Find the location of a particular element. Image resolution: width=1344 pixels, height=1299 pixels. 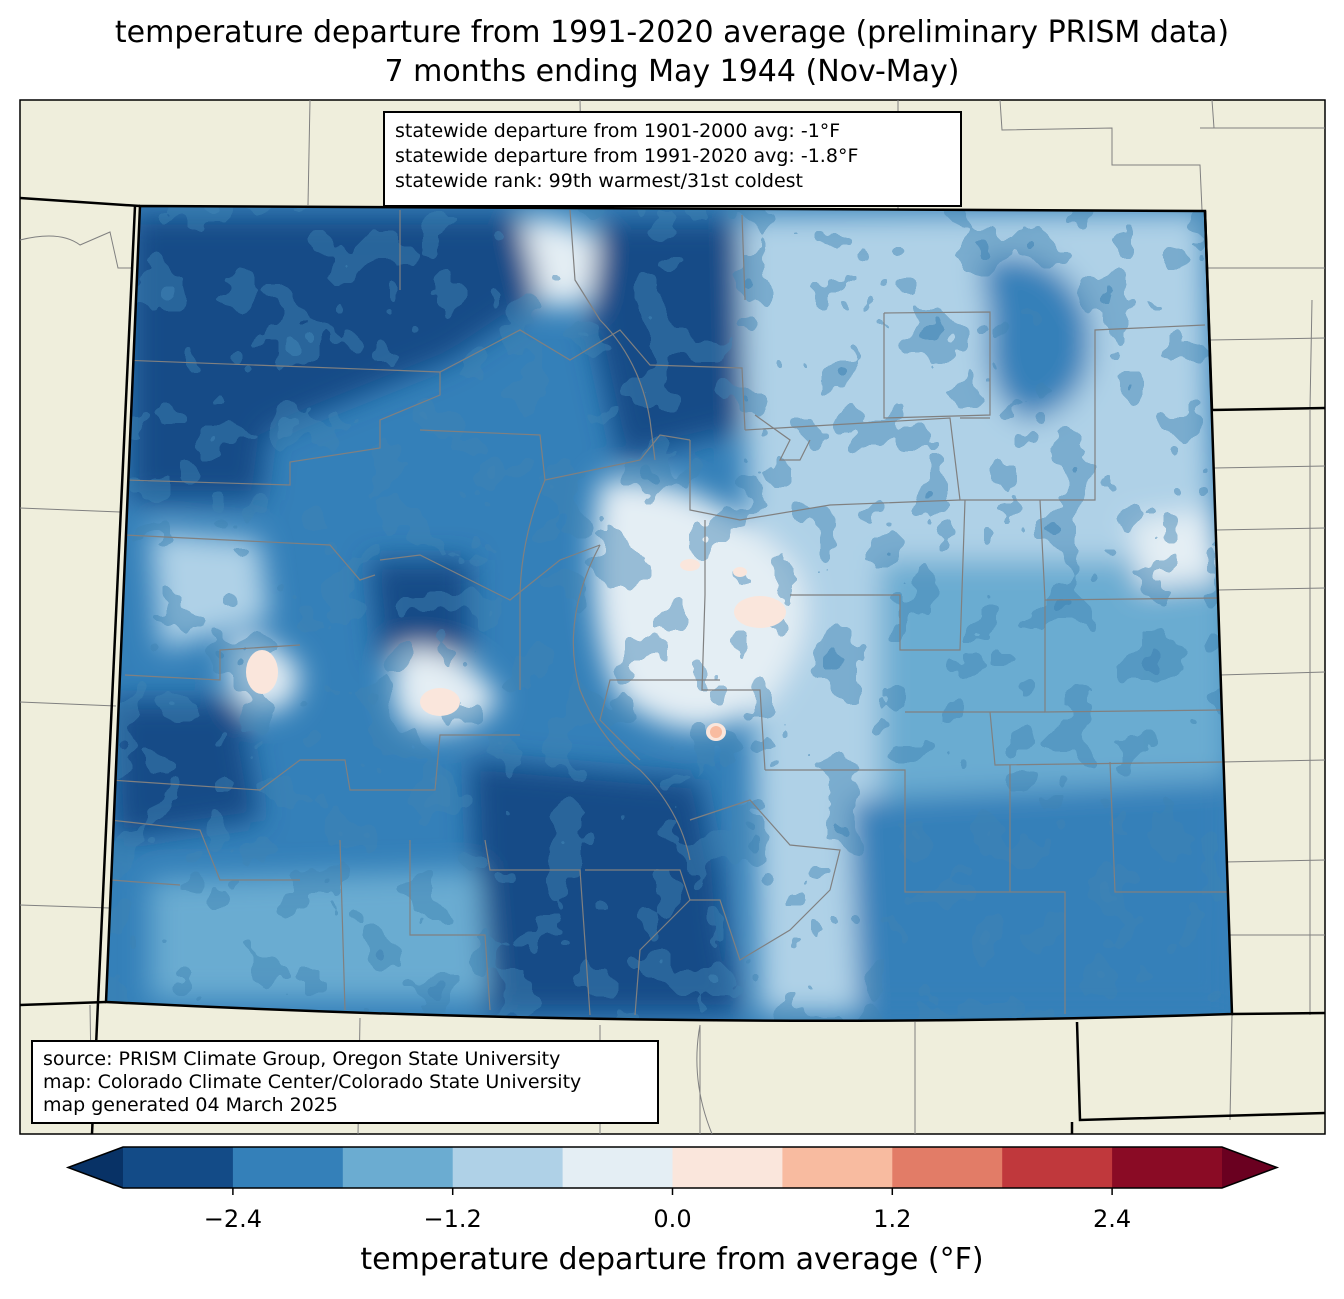

colorbar is located at coordinates (672, 1170).